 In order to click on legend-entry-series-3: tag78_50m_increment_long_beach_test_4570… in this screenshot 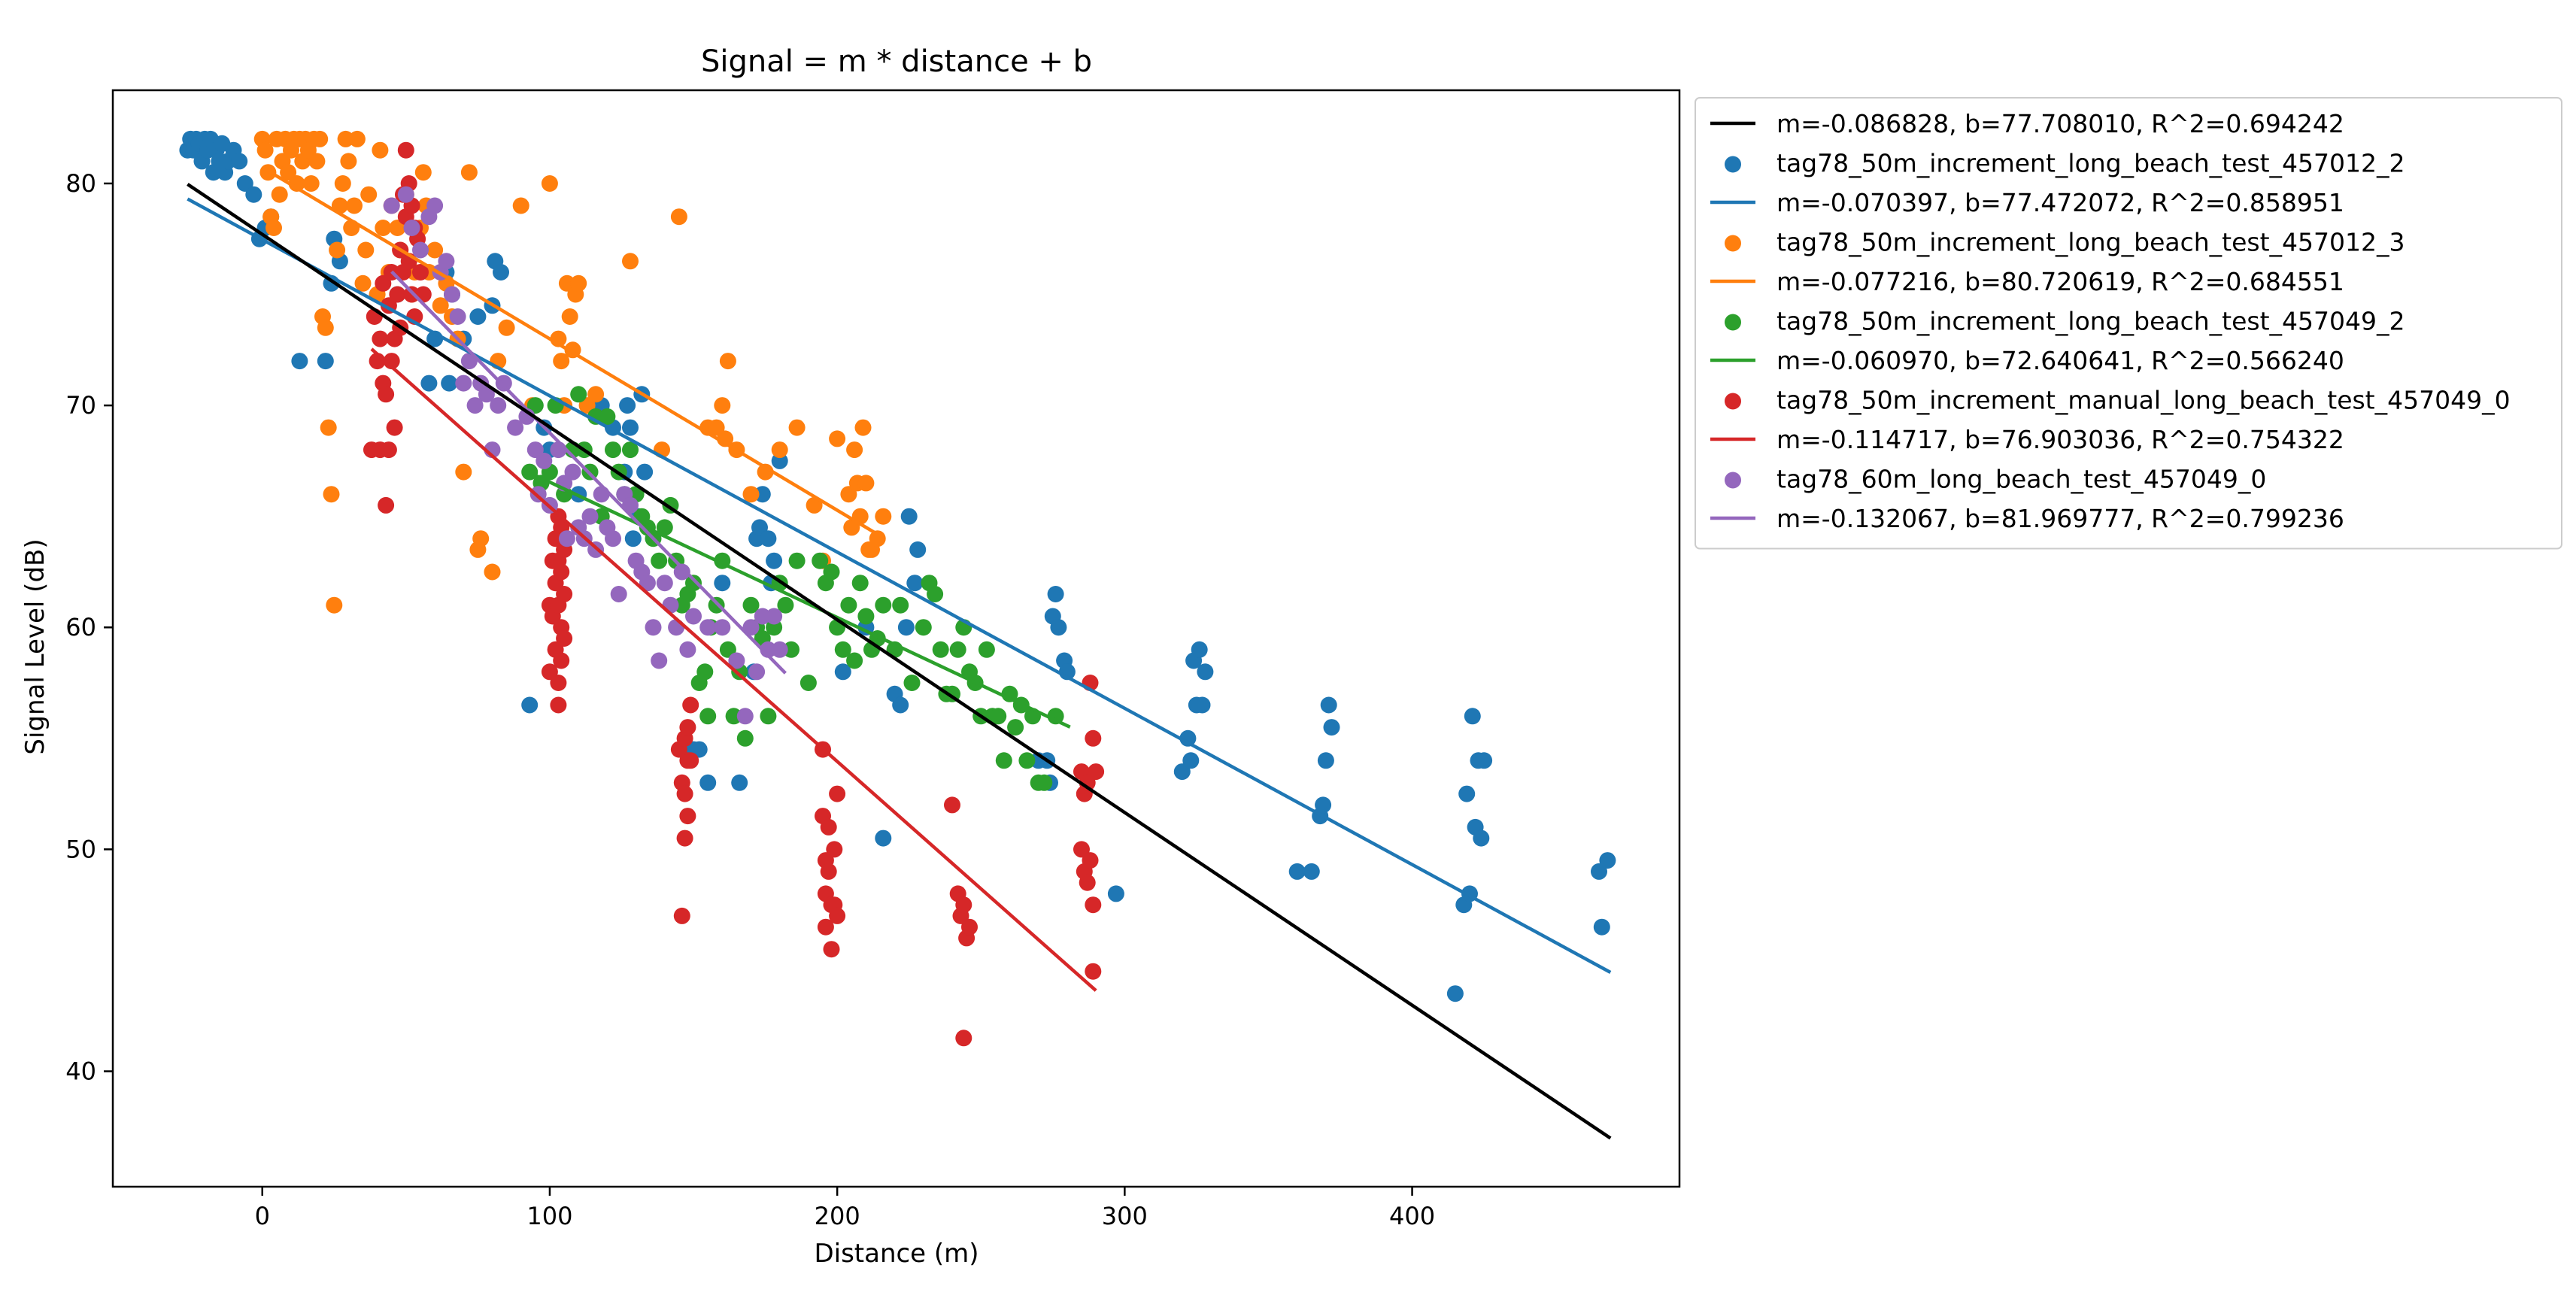, I will do `click(2065, 321)`.